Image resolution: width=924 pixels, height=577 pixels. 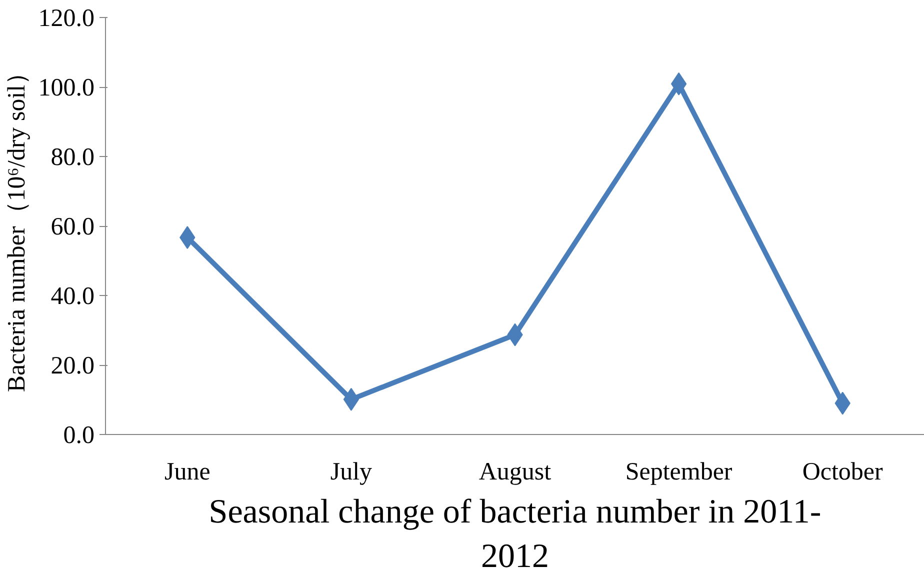 What do you see at coordinates (515, 472) in the screenshot?
I see `x-tick-label: August` at bounding box center [515, 472].